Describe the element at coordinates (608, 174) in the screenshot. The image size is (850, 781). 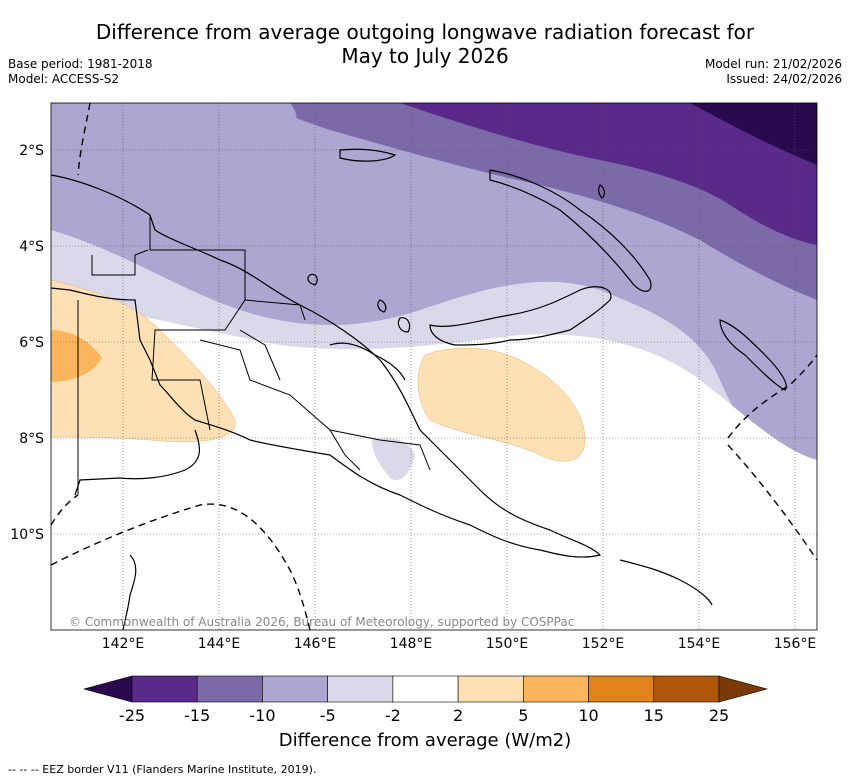
I see `shade-minus25-to-minus15` at that location.